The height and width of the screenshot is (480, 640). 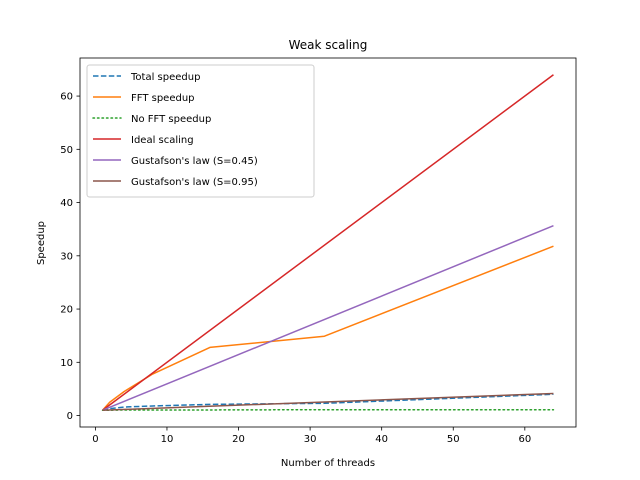 What do you see at coordinates (41, 243) in the screenshot?
I see `y-axis-label: Speedup` at bounding box center [41, 243].